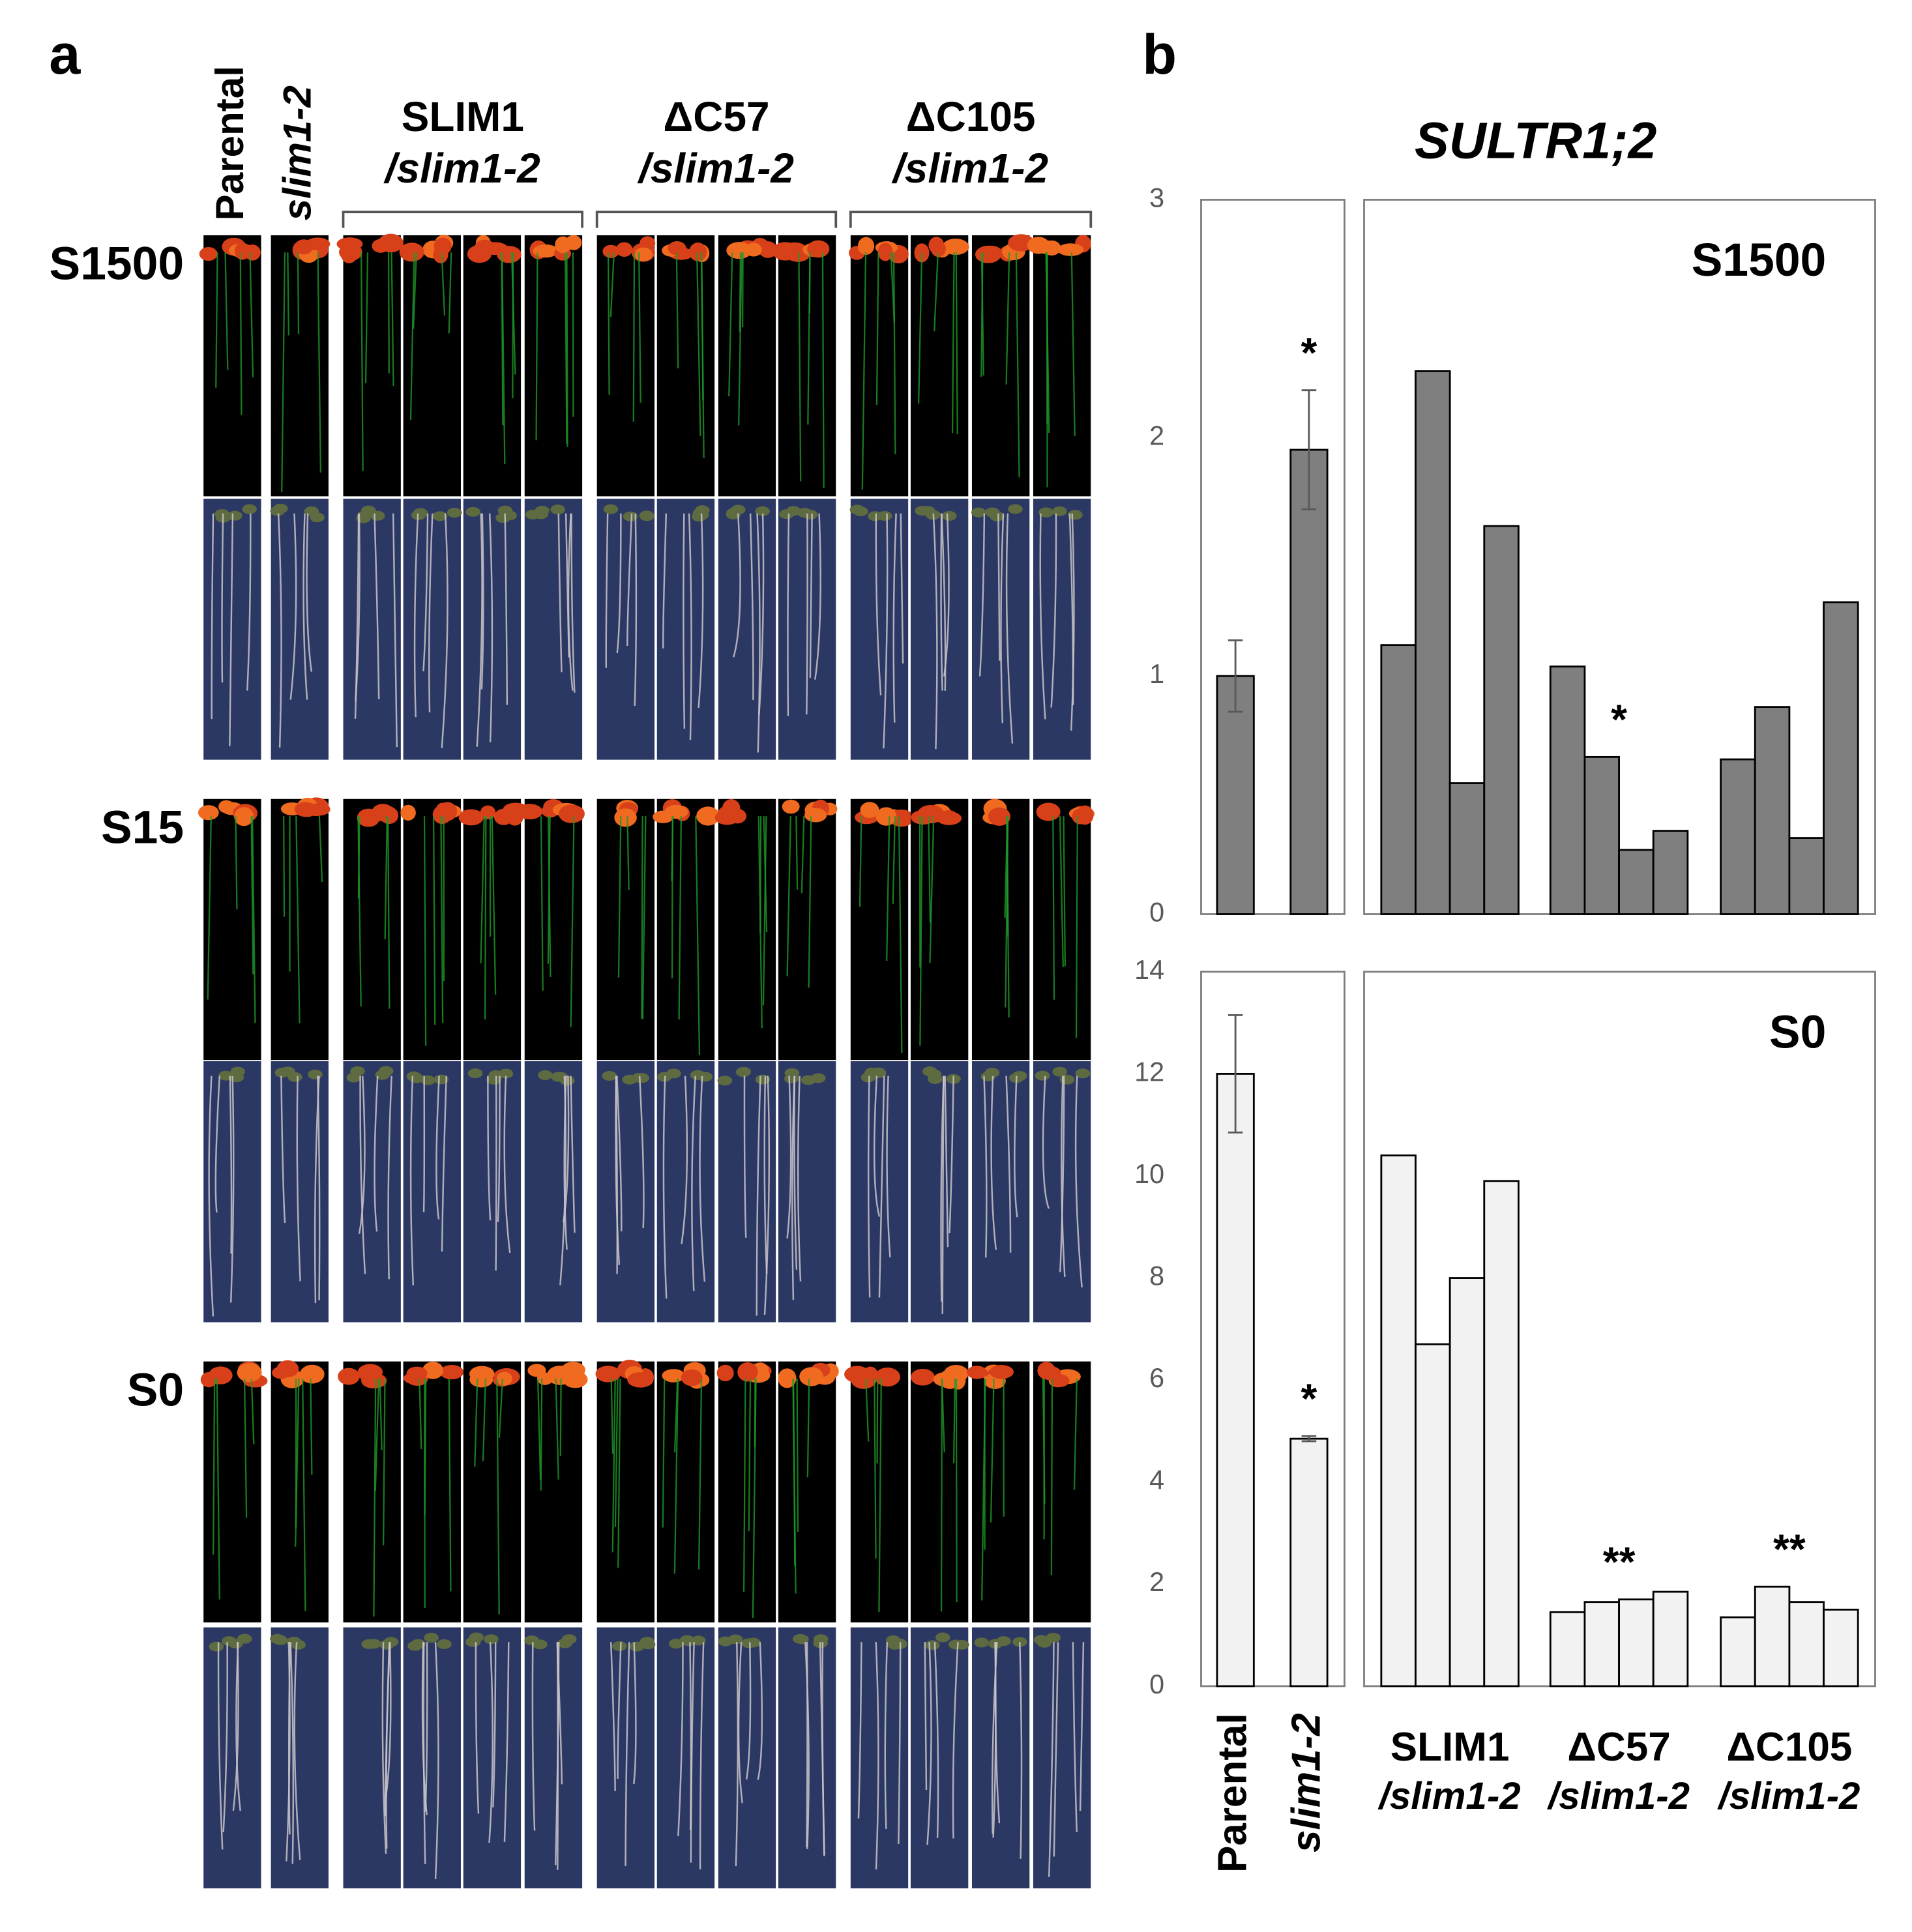 This screenshot has width=1912, height=1932. What do you see at coordinates (1149, 1072) in the screenshot?
I see `y-tick-label: 12` at bounding box center [1149, 1072].